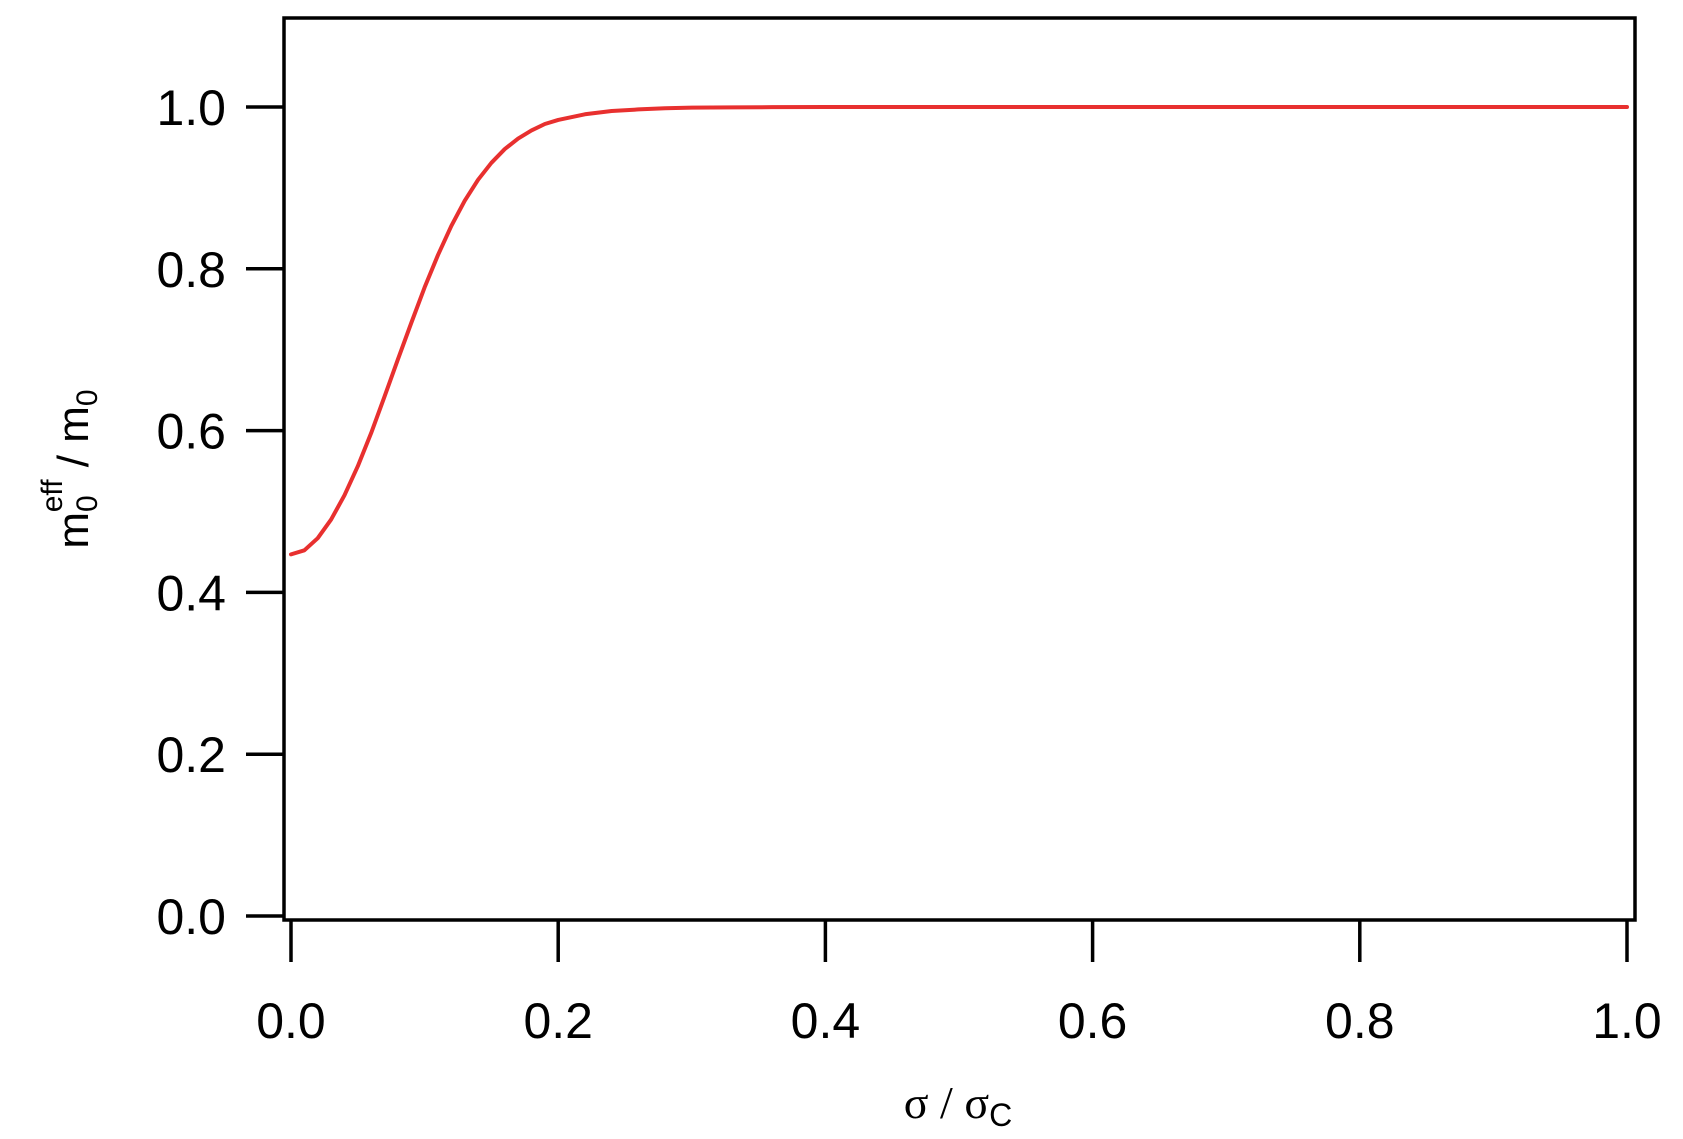 The image size is (1683, 1139). I want to click on y-axis-label: m0eff / m0, so click(70, 468).